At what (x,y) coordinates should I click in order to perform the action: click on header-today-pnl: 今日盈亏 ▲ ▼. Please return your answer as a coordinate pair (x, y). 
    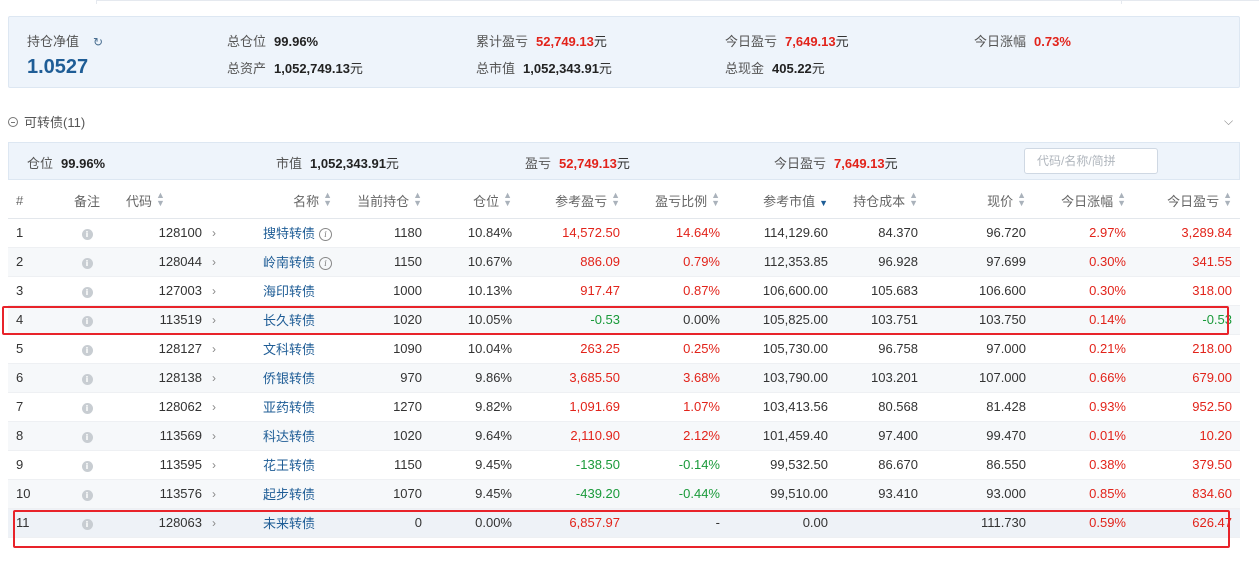
    Looking at the image, I should click on (1187, 201).